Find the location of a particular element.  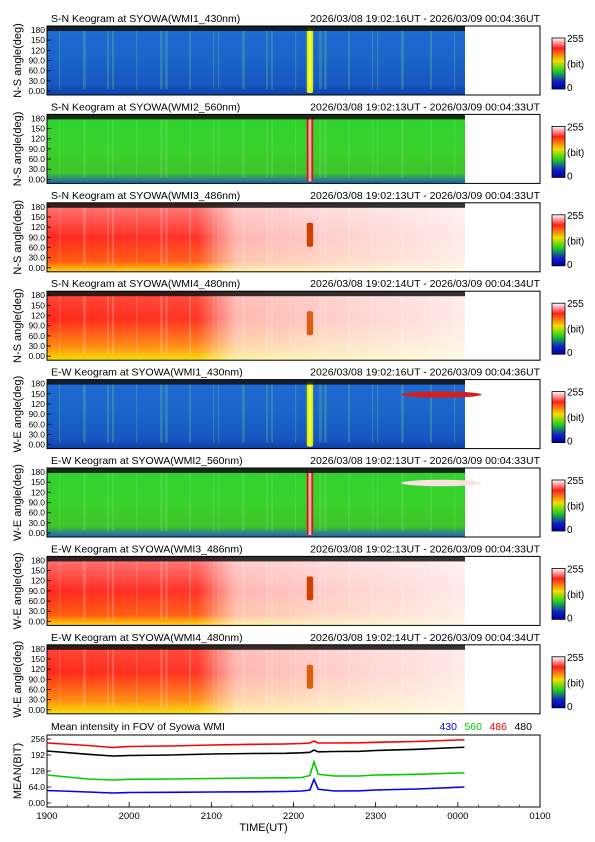

keogram-1-ytick-label: 30.0 is located at coordinates (36, 81).